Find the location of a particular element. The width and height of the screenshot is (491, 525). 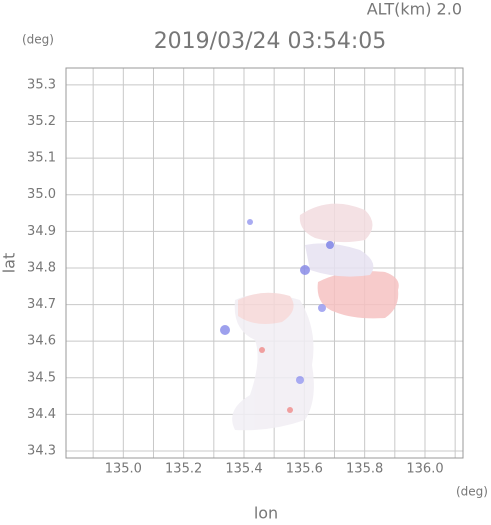

y-tick-label: 35.1 is located at coordinates (41, 158).